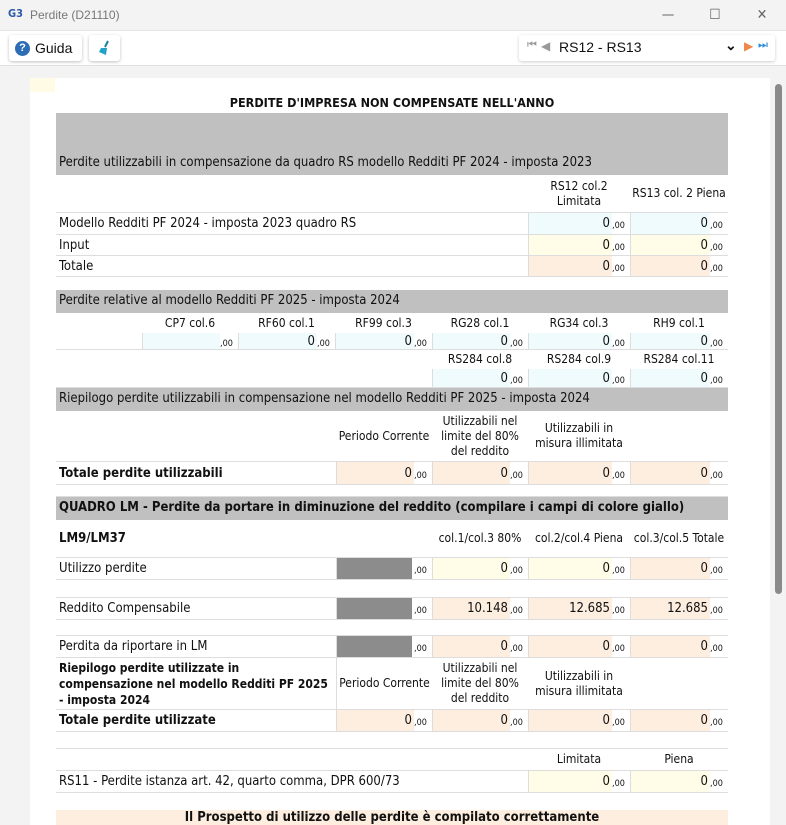 Image resolution: width=786 pixels, height=825 pixels. Describe the element at coordinates (54, 48) in the screenshot. I see `help-label: Guida` at that location.